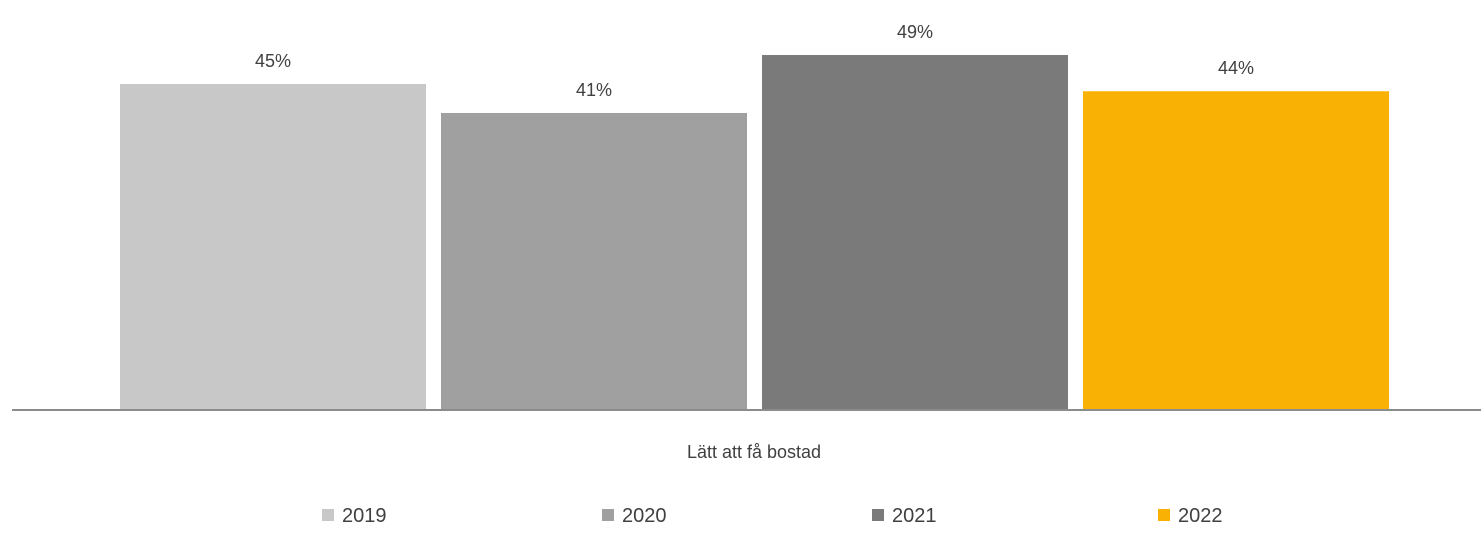 The width and height of the screenshot is (1481, 534). What do you see at coordinates (915, 32) in the screenshot?
I see `data-label-2021: 49%` at bounding box center [915, 32].